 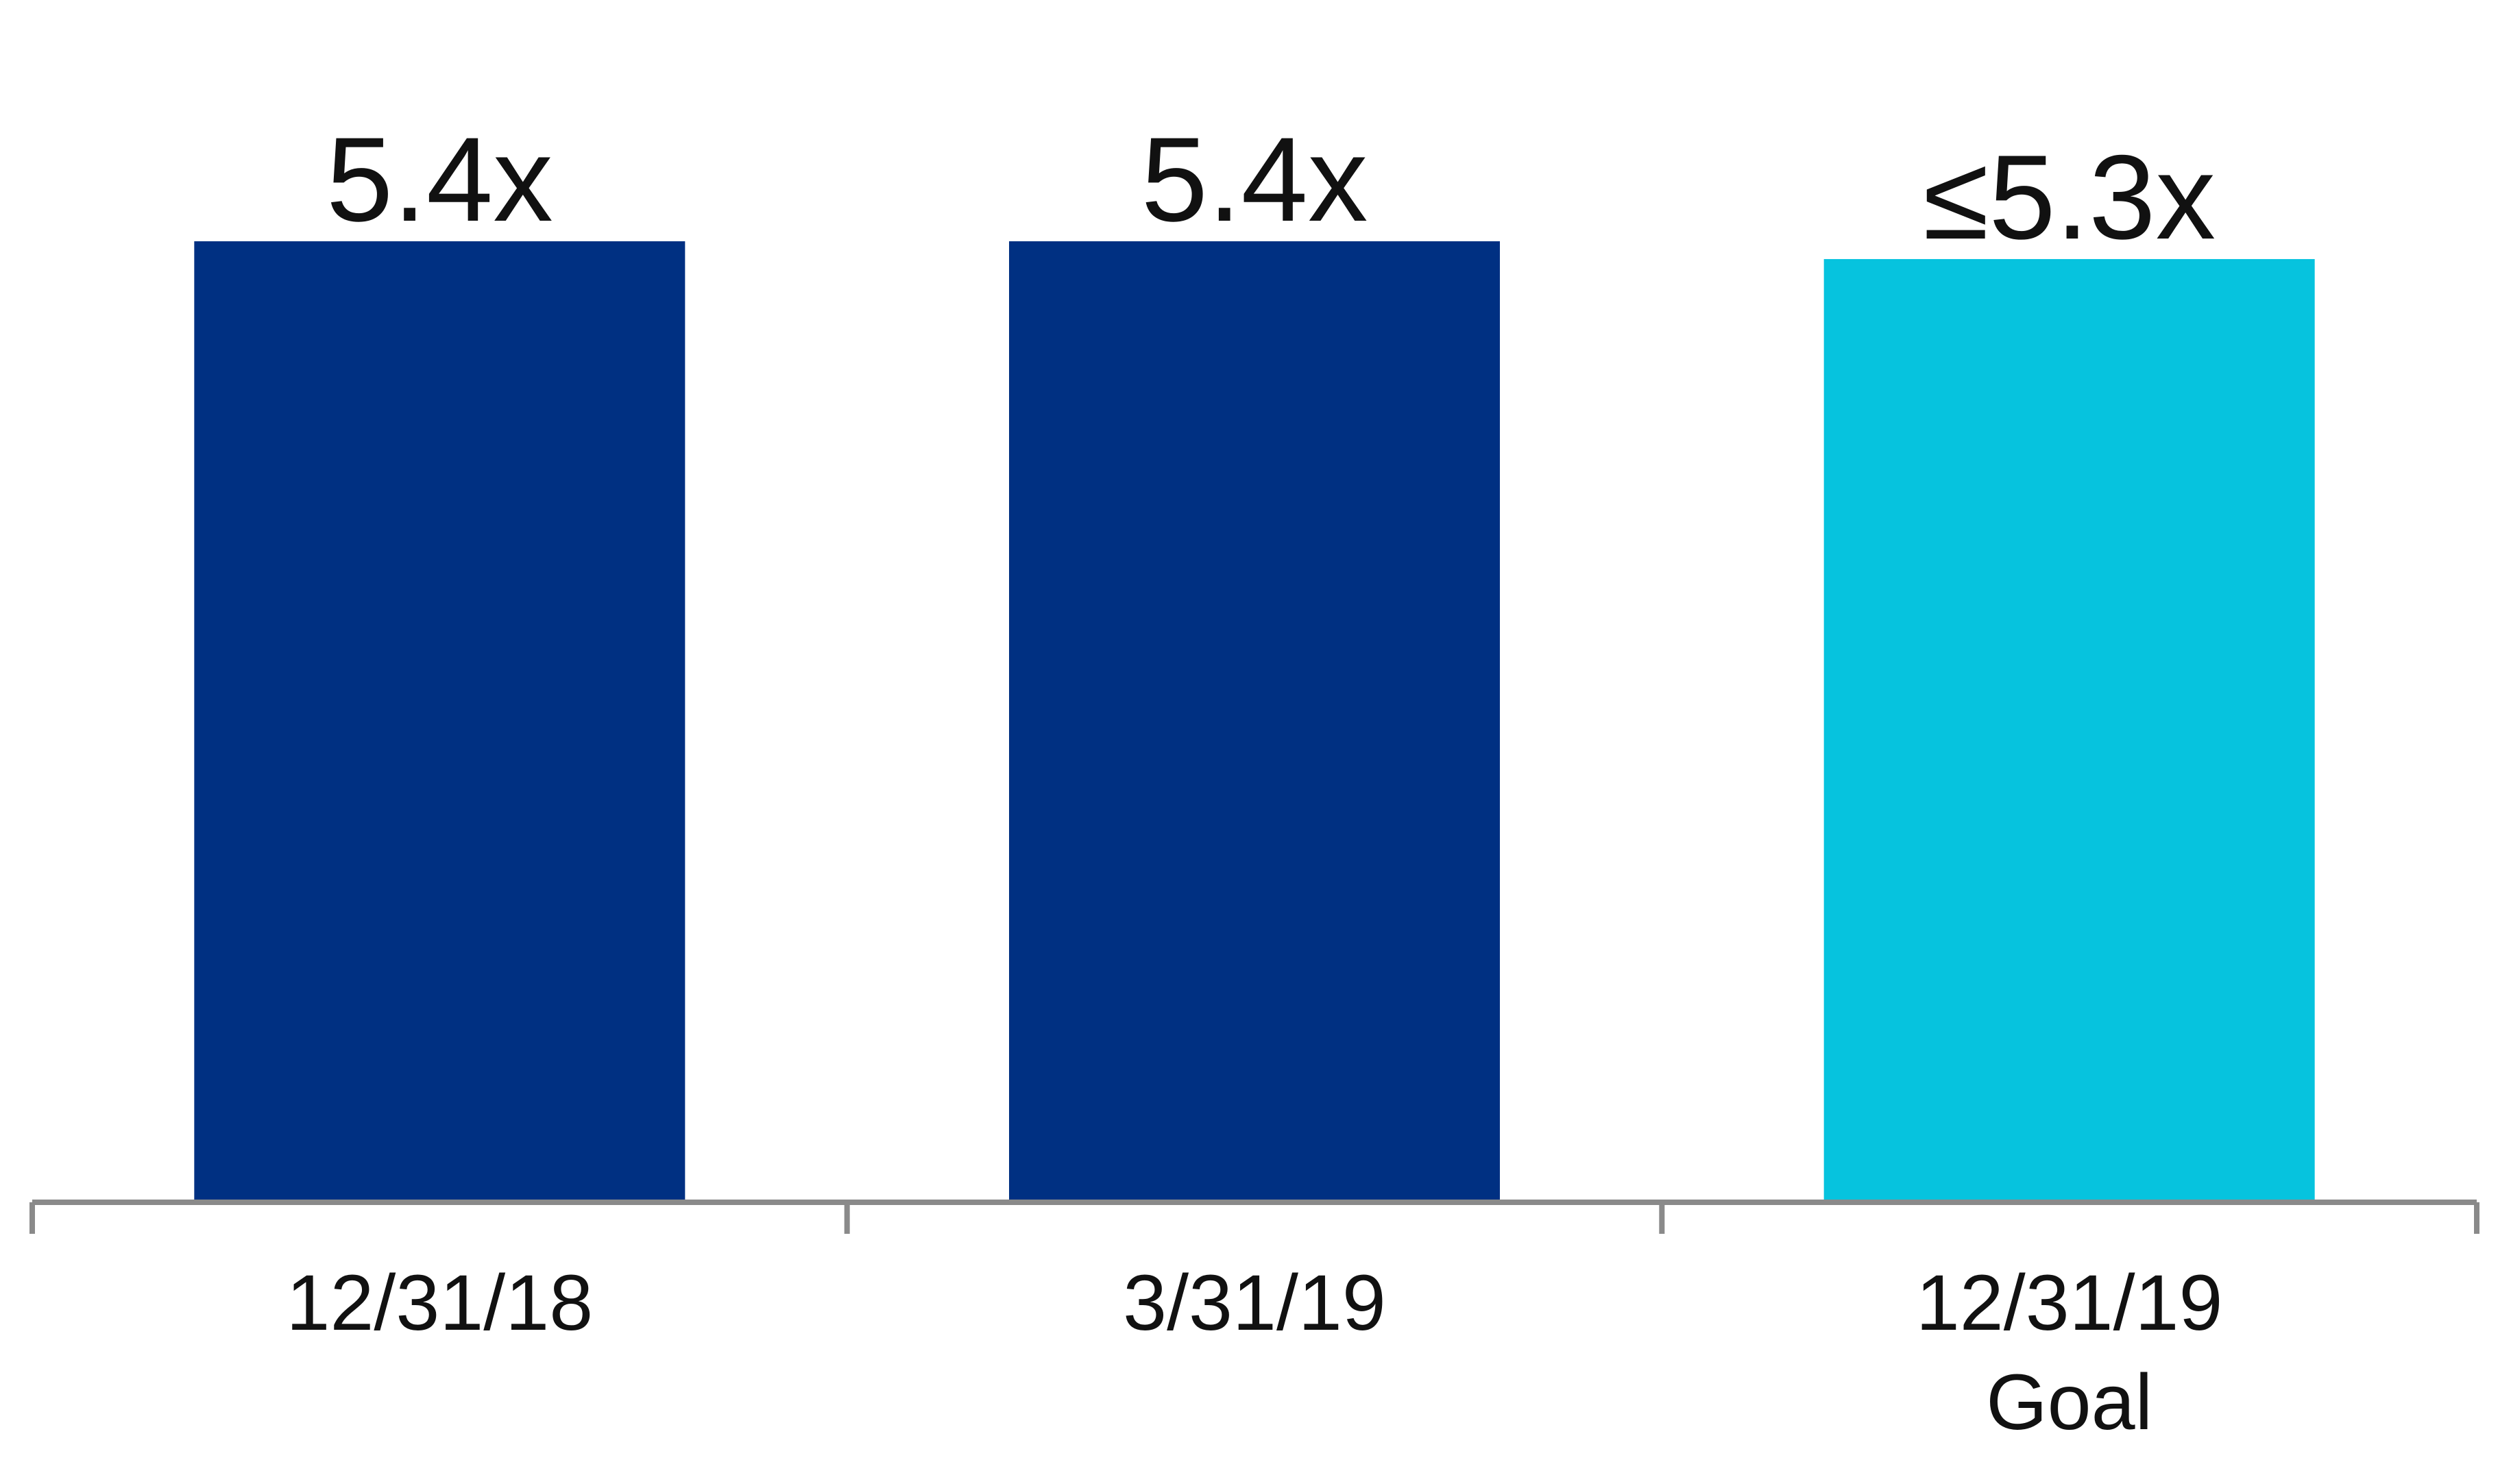 I want to click on x-tick-label-3: 12/31/19, so click(x=2069, y=1303).